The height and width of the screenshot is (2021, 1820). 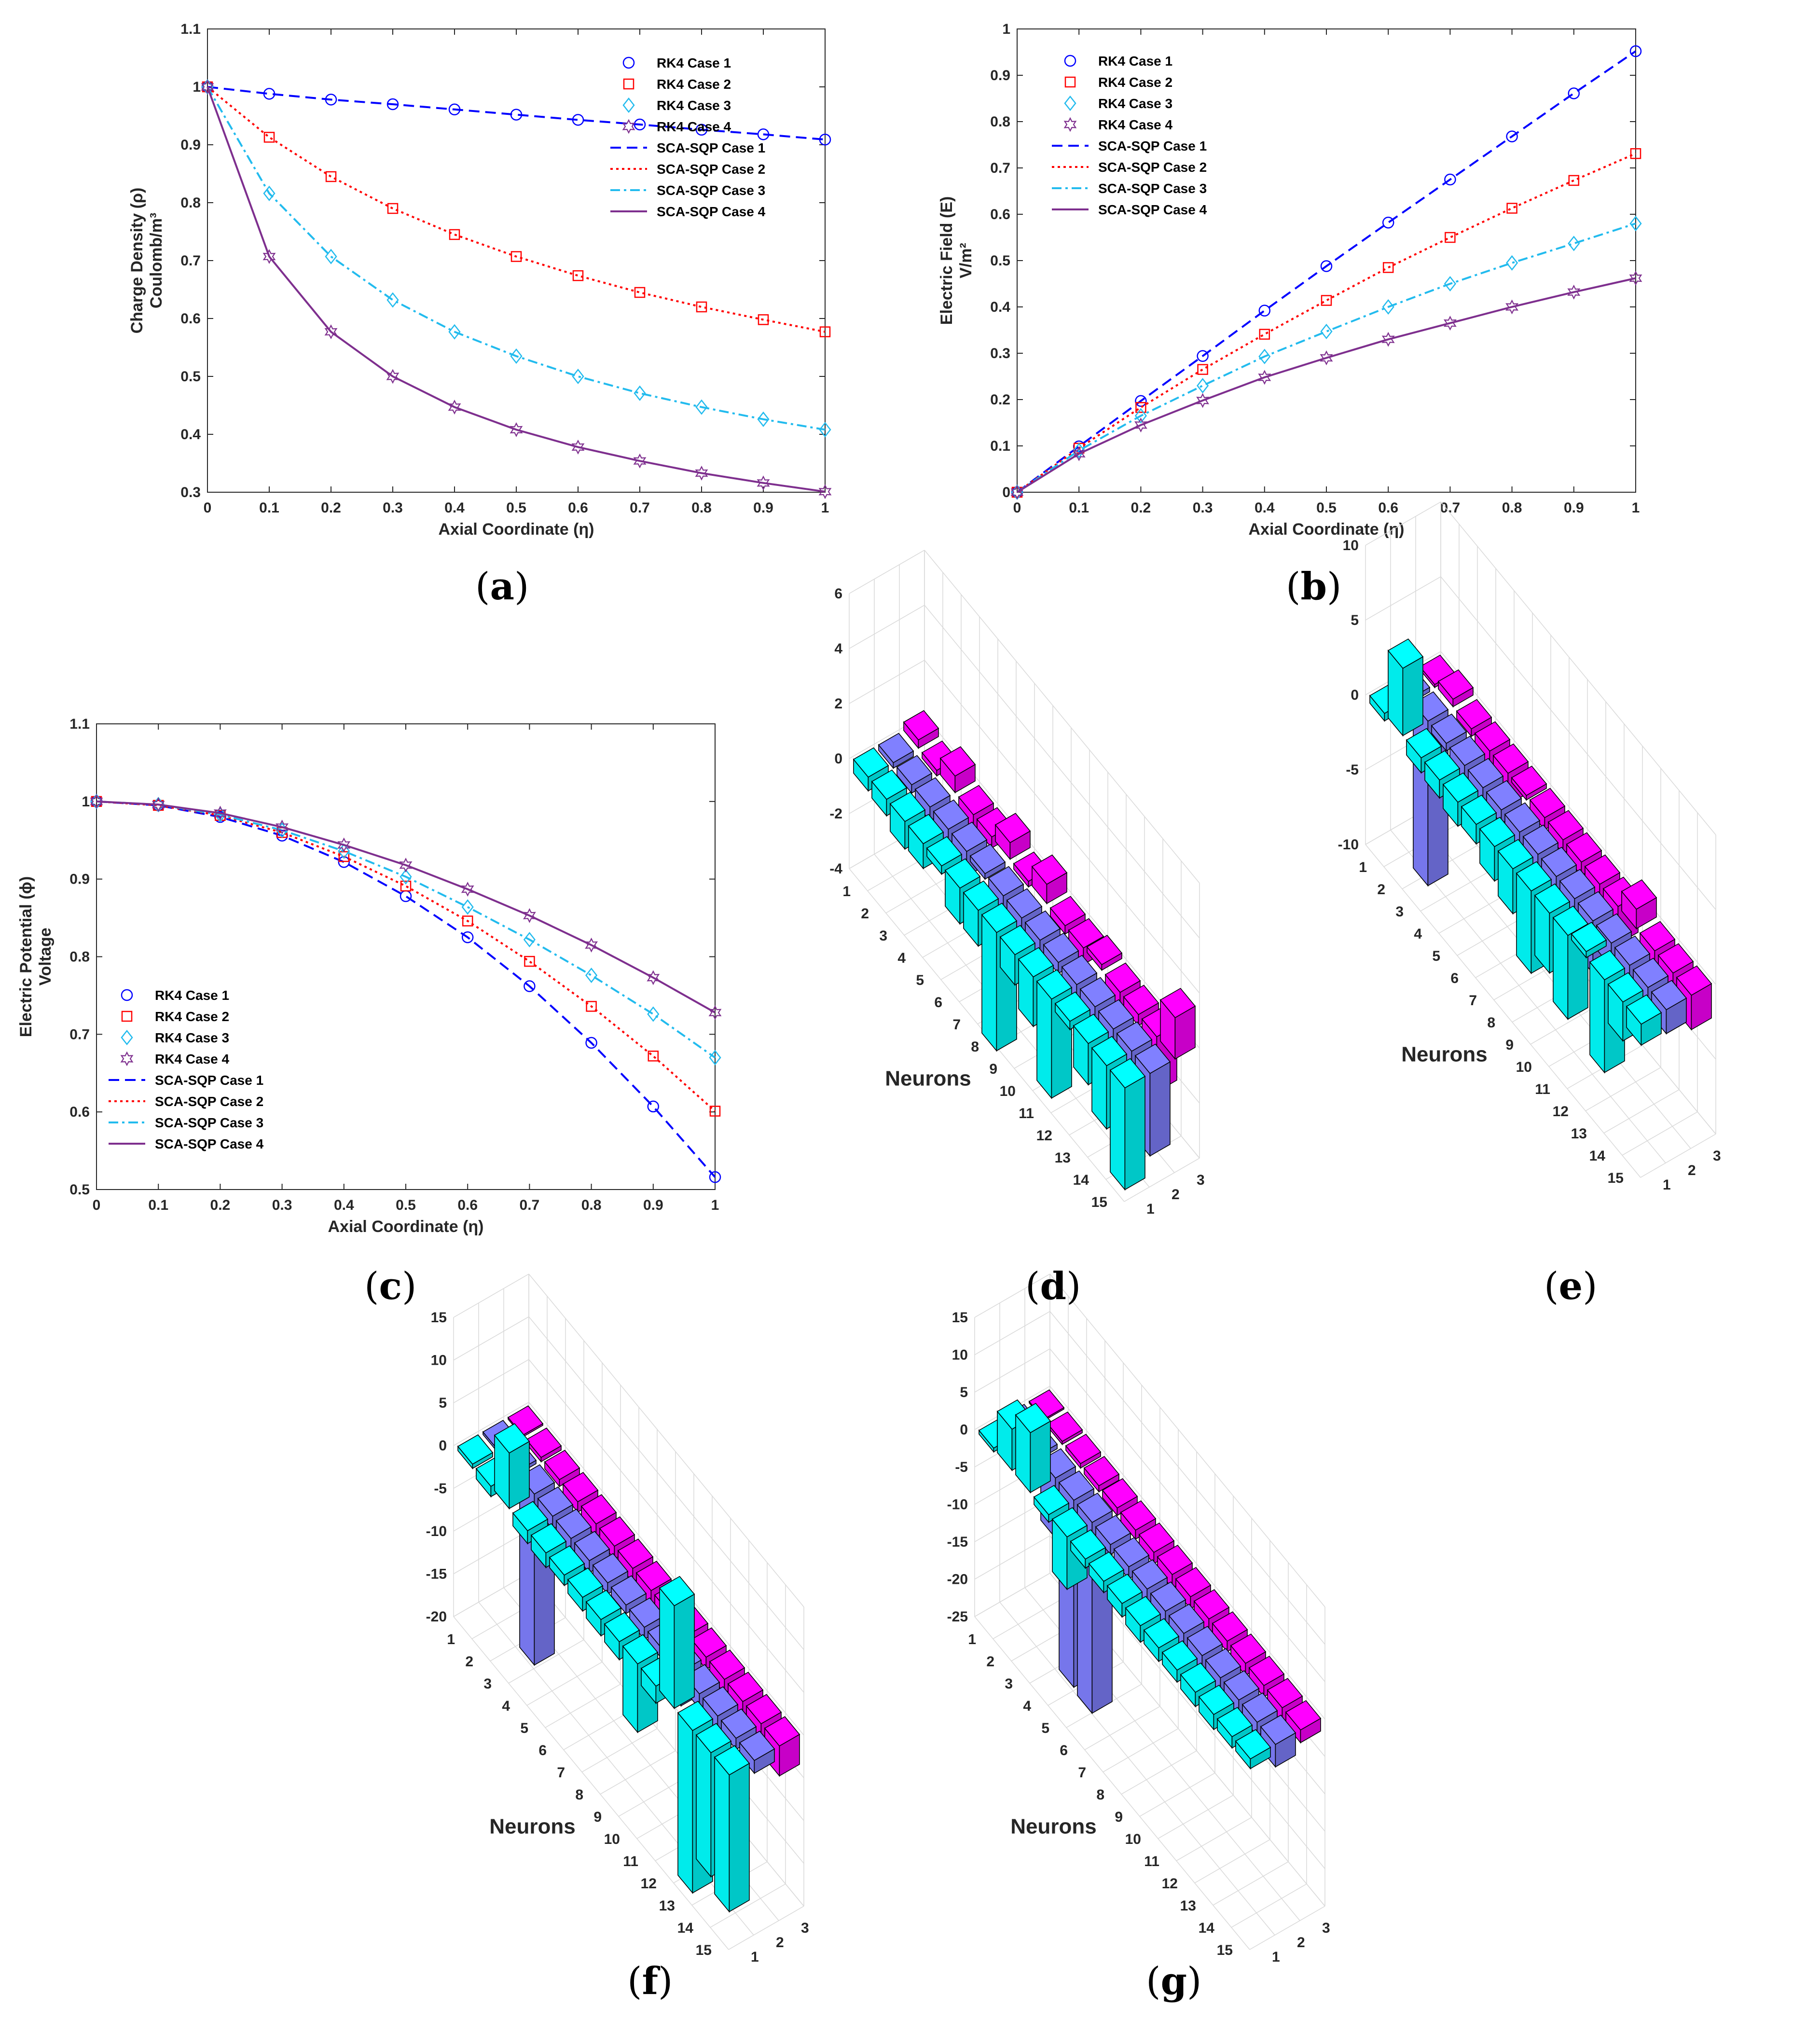 What do you see at coordinates (1135, 1133) in the screenshot?
I see `bar-side-face` at bounding box center [1135, 1133].